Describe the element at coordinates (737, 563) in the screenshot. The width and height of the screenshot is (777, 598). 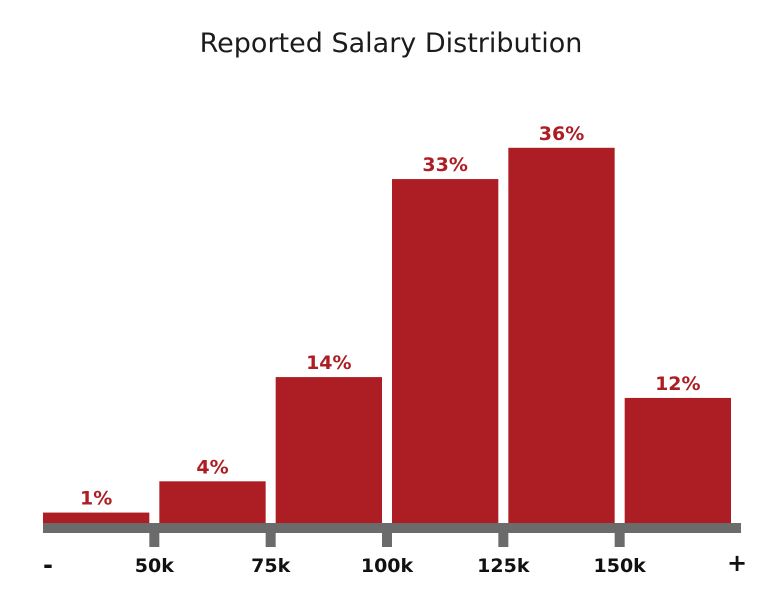
I see `x-axis-end-label: +` at that location.